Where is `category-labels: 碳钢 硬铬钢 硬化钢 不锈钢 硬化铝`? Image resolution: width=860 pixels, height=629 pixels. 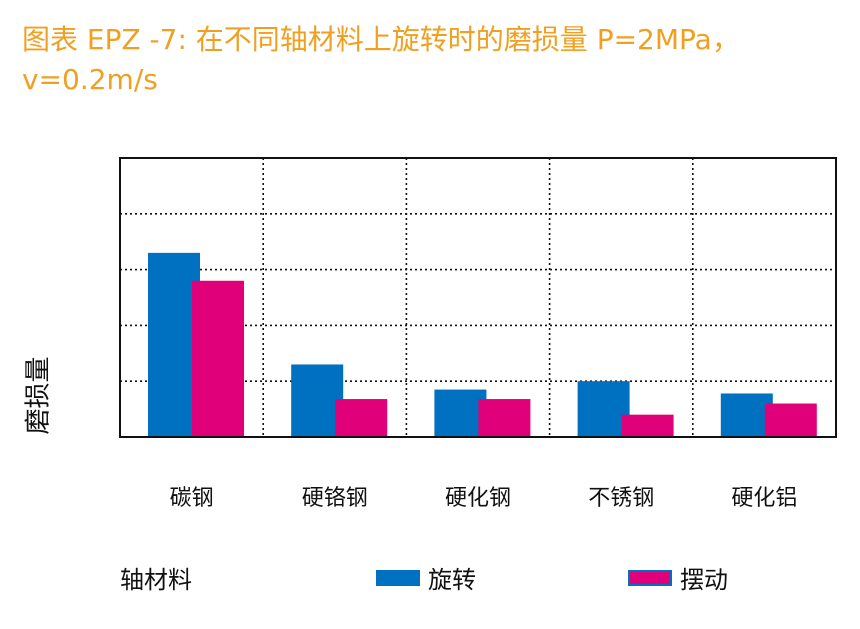 category-labels: 碳钢 硬铬钢 硬化钢 不锈钢 硬化铝 is located at coordinates (484, 498).